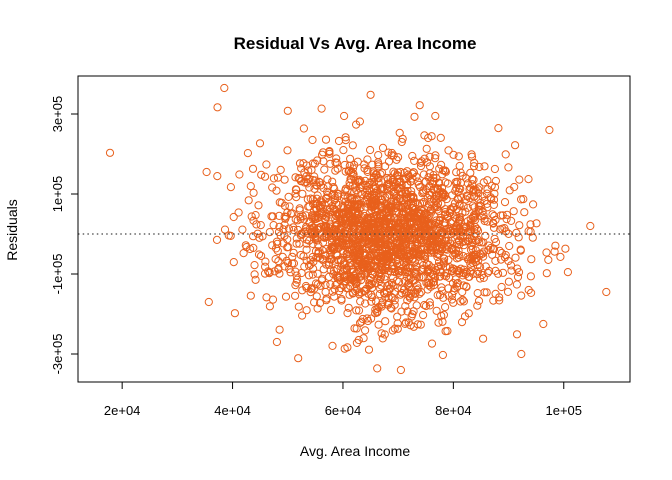 The height and width of the screenshot is (480, 672). I want to click on y-tick-label: -1e+05, so click(57, 274).